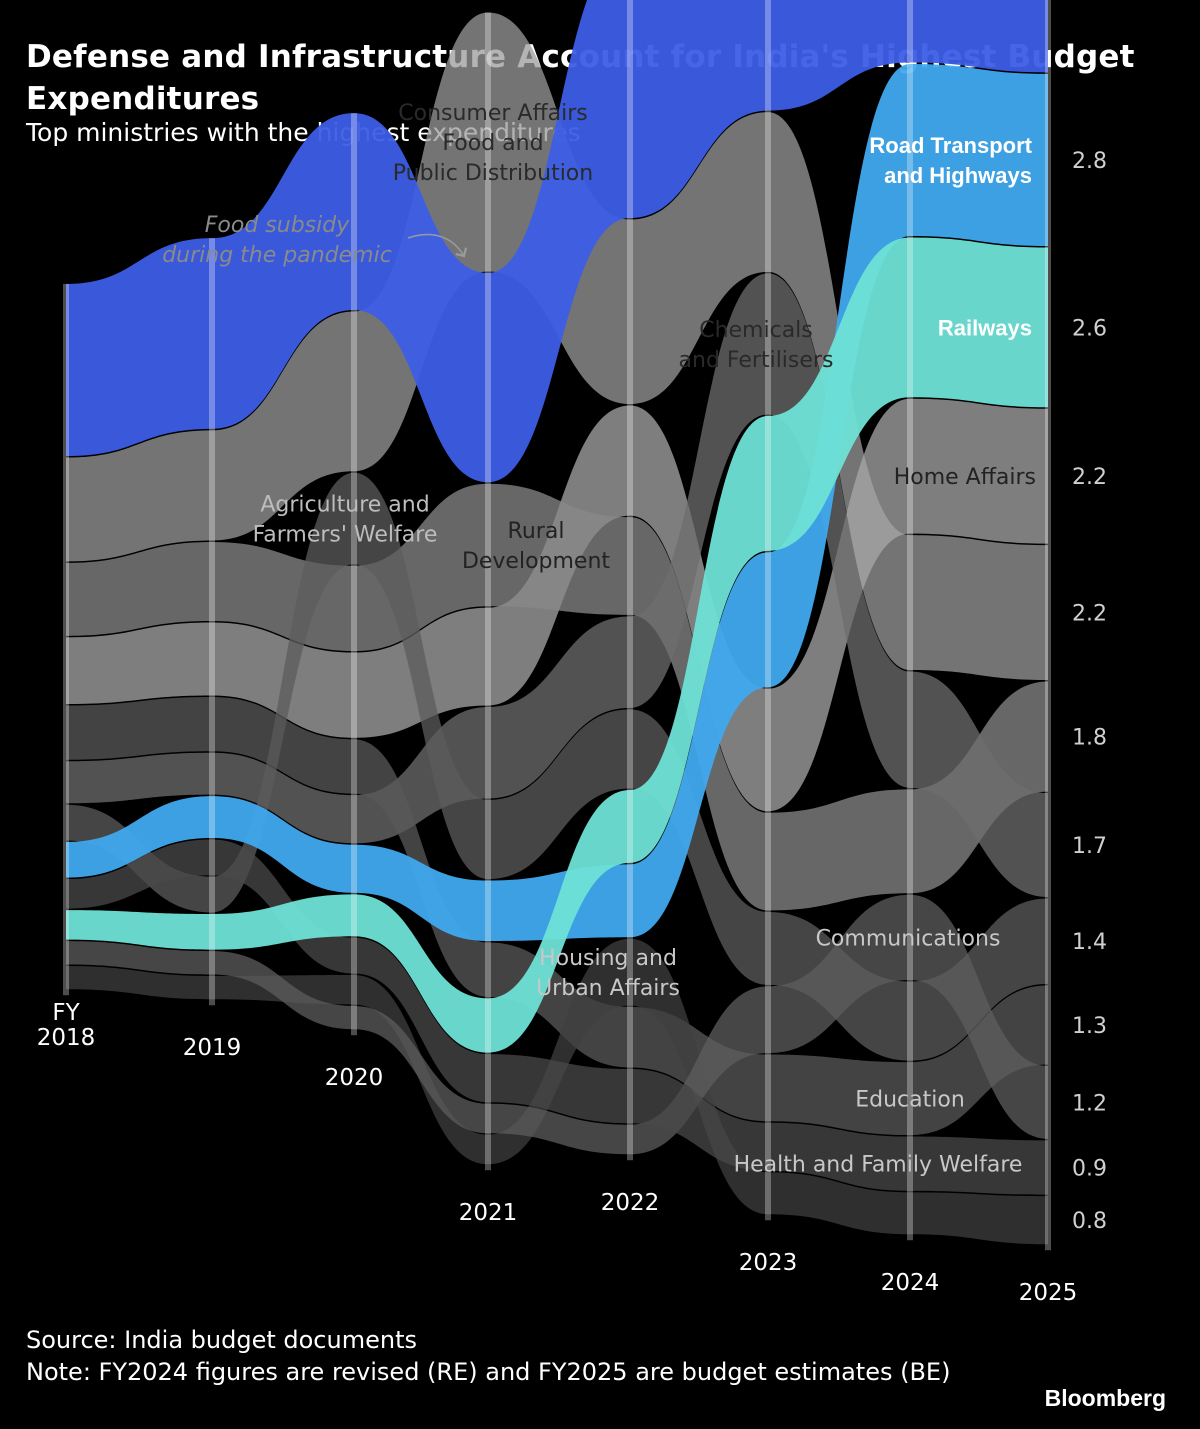 The width and height of the screenshot is (1200, 1429). What do you see at coordinates (354, 1078) in the screenshot?
I see `x-tick-label: 2020` at bounding box center [354, 1078].